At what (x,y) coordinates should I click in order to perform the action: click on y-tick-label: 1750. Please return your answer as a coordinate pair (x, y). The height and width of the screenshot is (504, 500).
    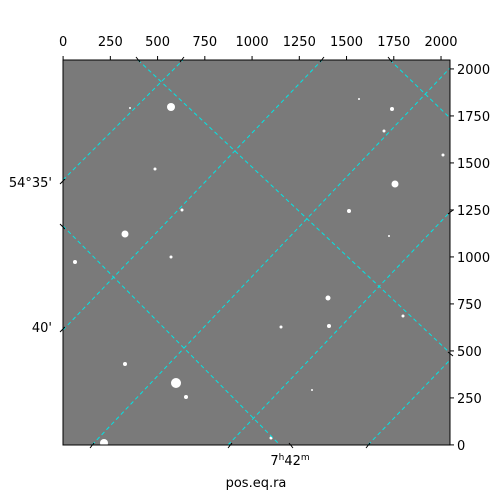
    Looking at the image, I should click on (473, 117).